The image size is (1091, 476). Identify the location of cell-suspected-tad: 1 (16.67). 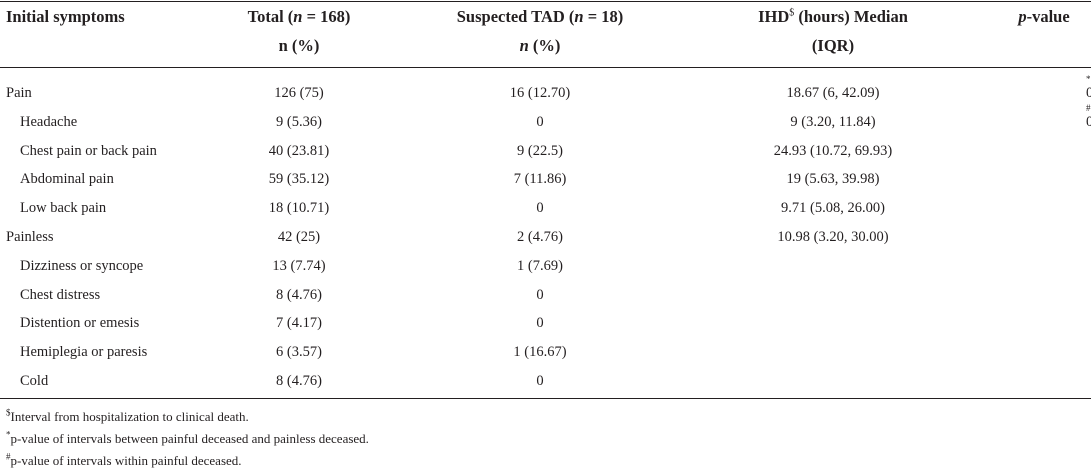
(540, 352).